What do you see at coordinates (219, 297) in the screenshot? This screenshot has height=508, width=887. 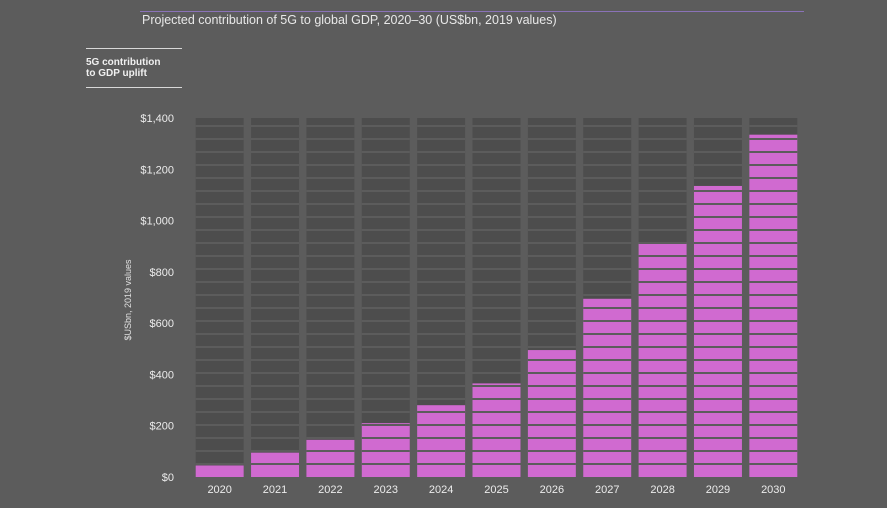 I see `bar-2020` at bounding box center [219, 297].